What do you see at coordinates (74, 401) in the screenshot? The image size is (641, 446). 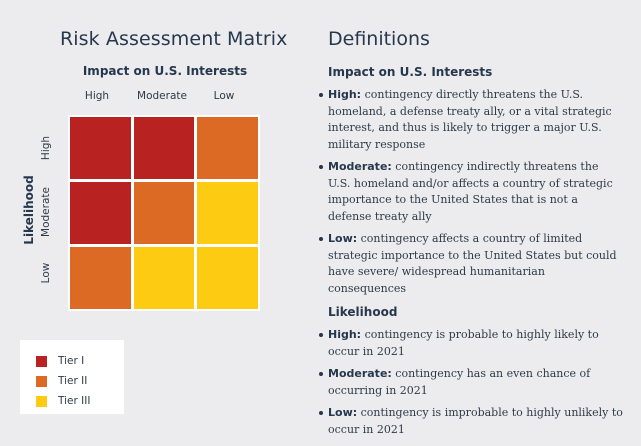 I see `legend-label: Tier III` at bounding box center [74, 401].